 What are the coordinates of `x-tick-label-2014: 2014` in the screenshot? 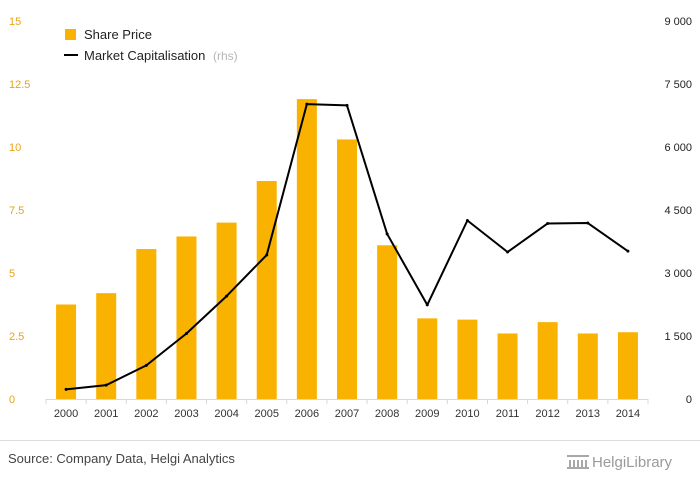 It's located at (628, 414).